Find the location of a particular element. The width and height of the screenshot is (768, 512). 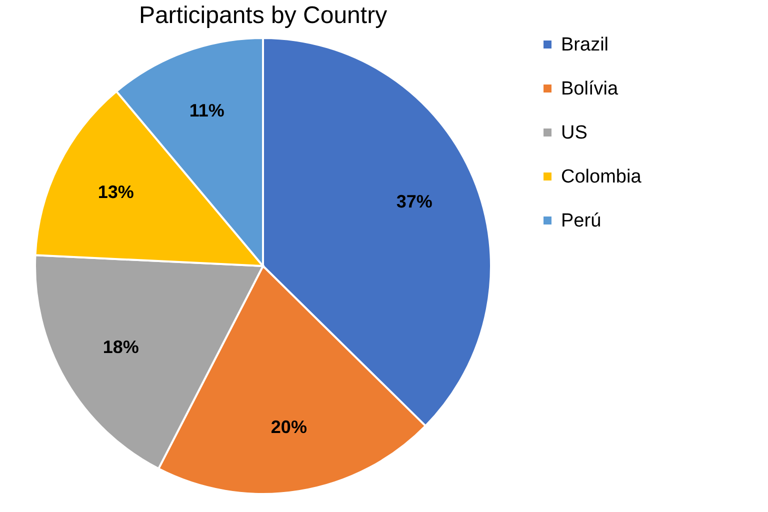

legend-label: Bolívia is located at coordinates (589, 89).